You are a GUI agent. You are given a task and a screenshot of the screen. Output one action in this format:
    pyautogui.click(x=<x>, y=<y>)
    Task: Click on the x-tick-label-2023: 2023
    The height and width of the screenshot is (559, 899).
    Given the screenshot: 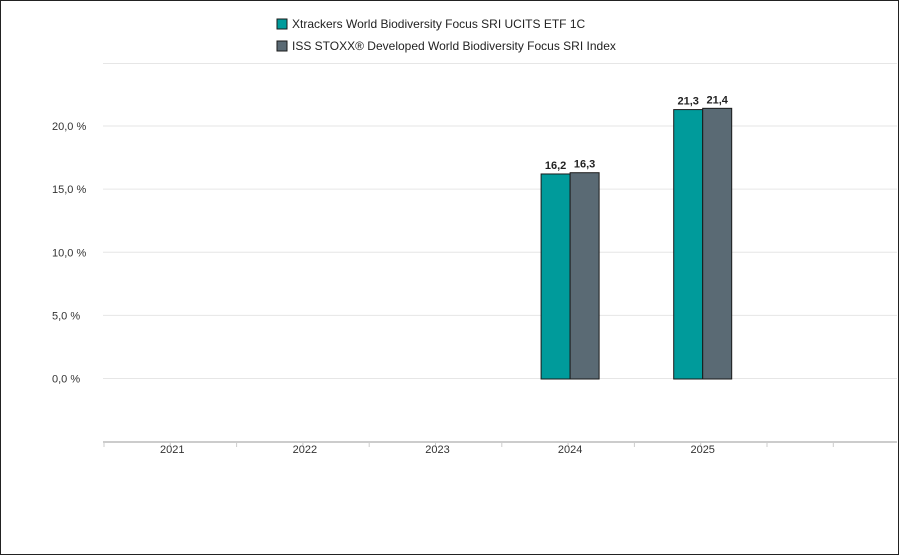 What is the action you would take?
    pyautogui.click(x=437, y=450)
    